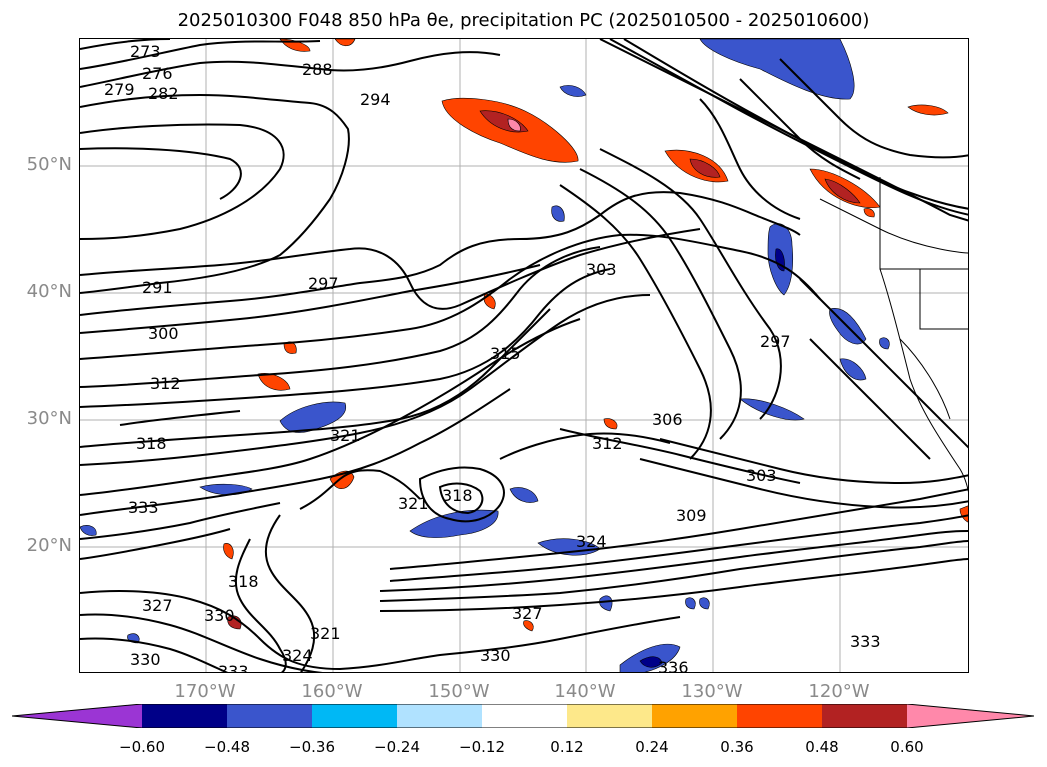 The image size is (1047, 767). I want to click on colorbar-tick: 0.36, so click(737, 747).